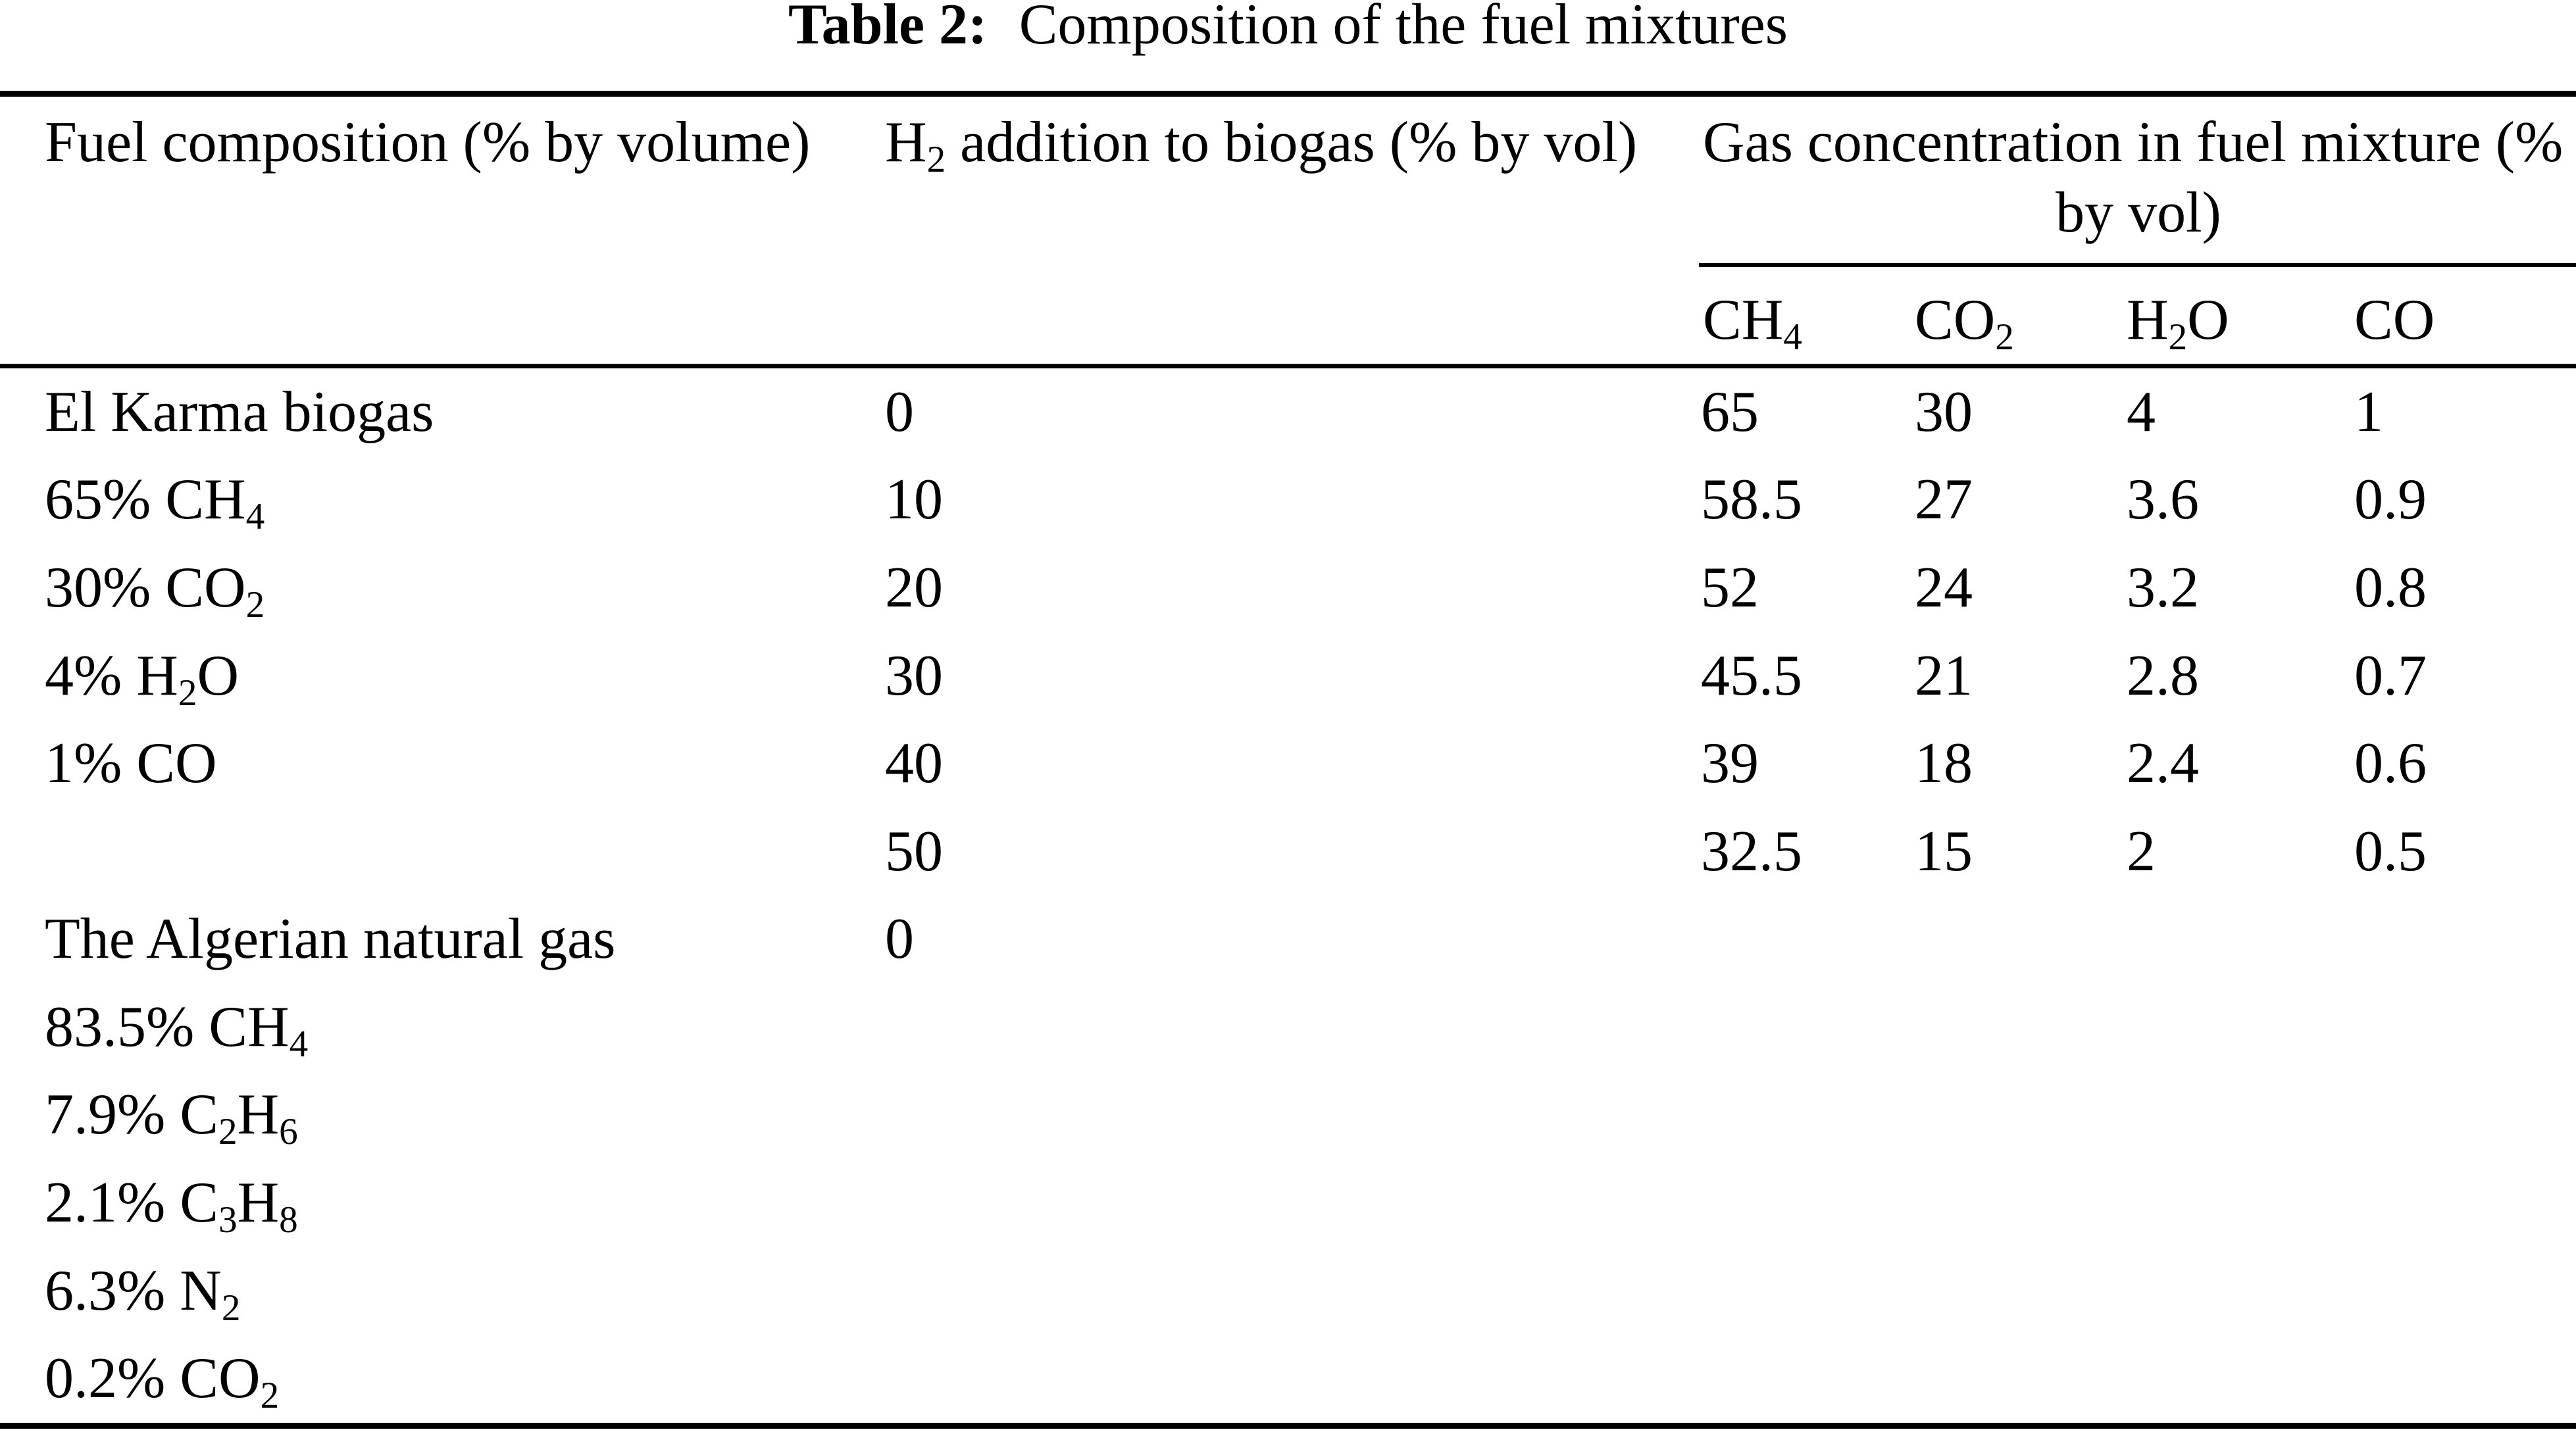 Image resolution: width=2576 pixels, height=1434 pixels. Describe the element at coordinates (914, 588) in the screenshot. I see `cell-h2-addition: 20` at that location.